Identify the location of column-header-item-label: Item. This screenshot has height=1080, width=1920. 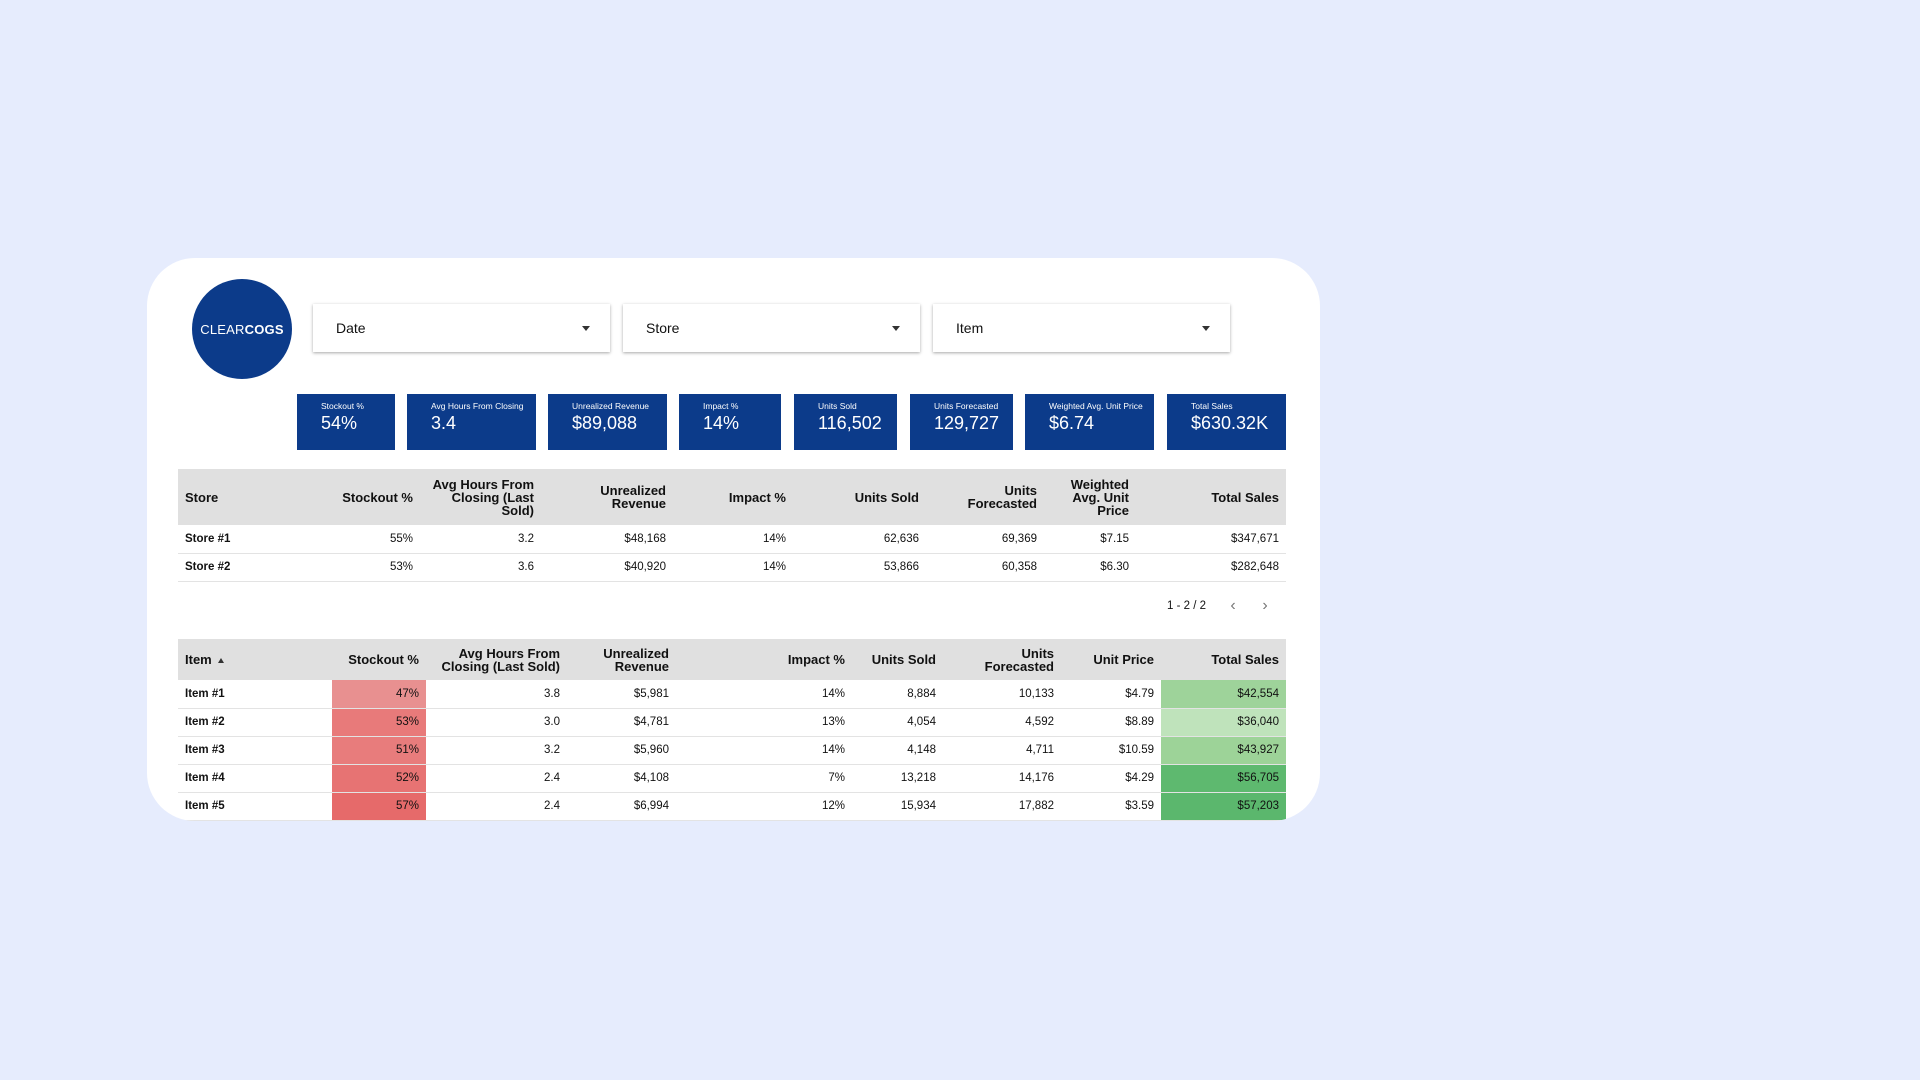
(198, 659).